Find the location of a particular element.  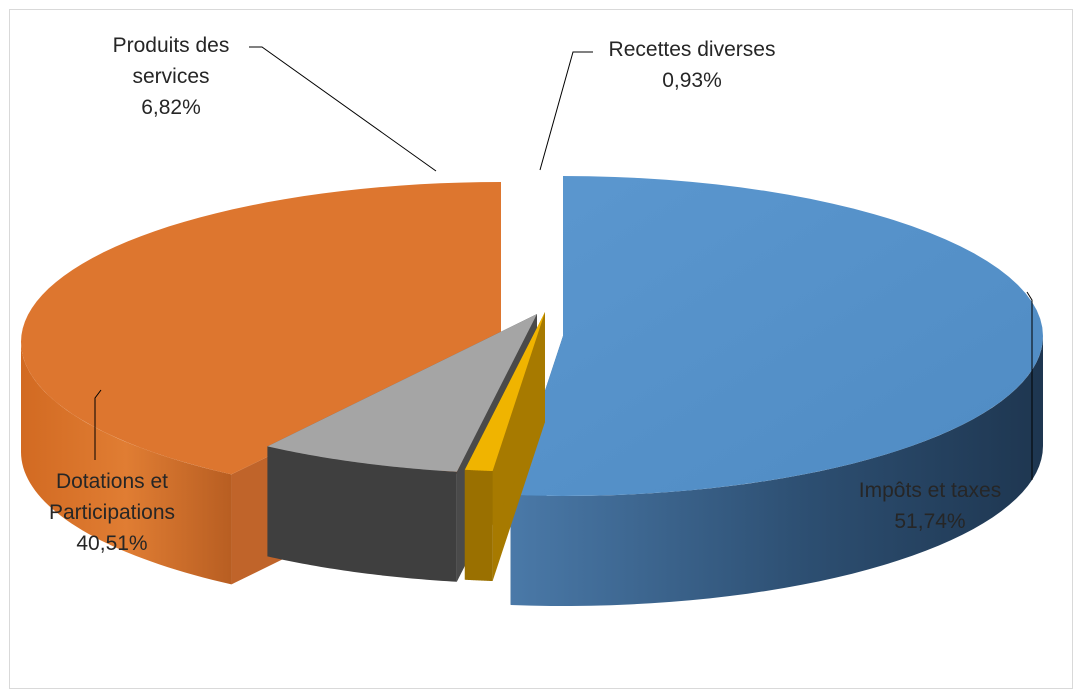

label-category: services is located at coordinates (170, 76).